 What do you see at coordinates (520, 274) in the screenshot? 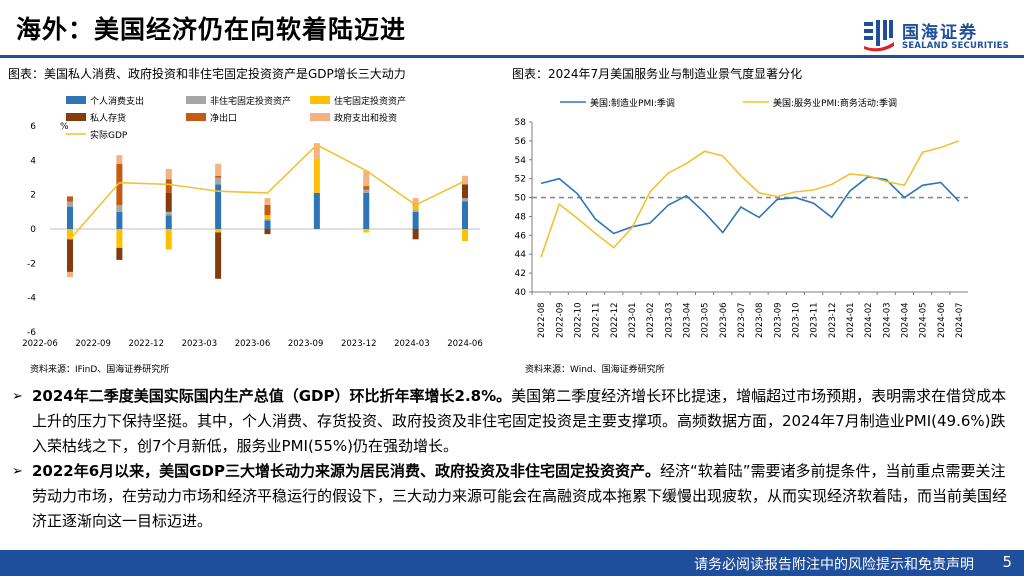
I see `y-tick-label: 42` at bounding box center [520, 274].